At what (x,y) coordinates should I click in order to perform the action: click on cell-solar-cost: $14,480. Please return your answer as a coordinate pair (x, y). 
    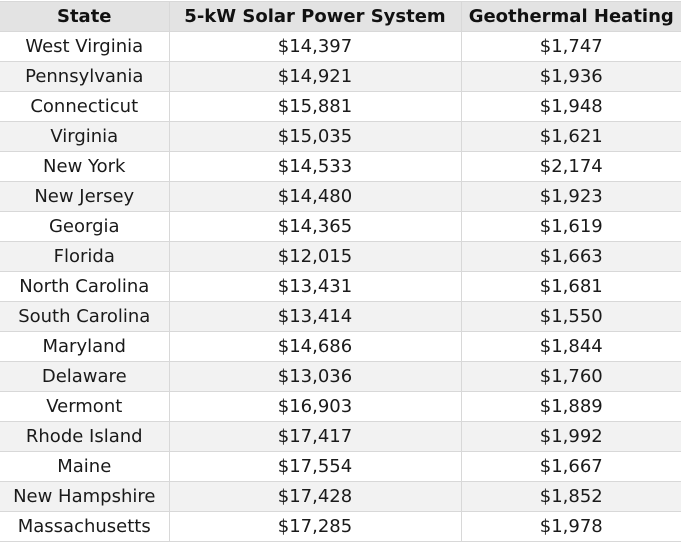
    Looking at the image, I should click on (315, 196).